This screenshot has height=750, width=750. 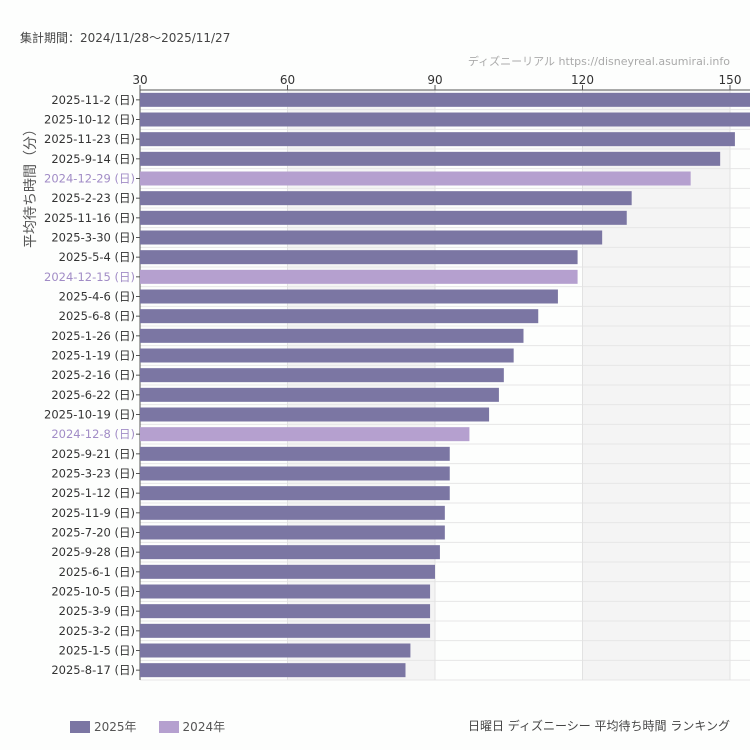 What do you see at coordinates (93, 533) in the screenshot?
I see `y-tick-label: 2025-7-20 (日)` at bounding box center [93, 533].